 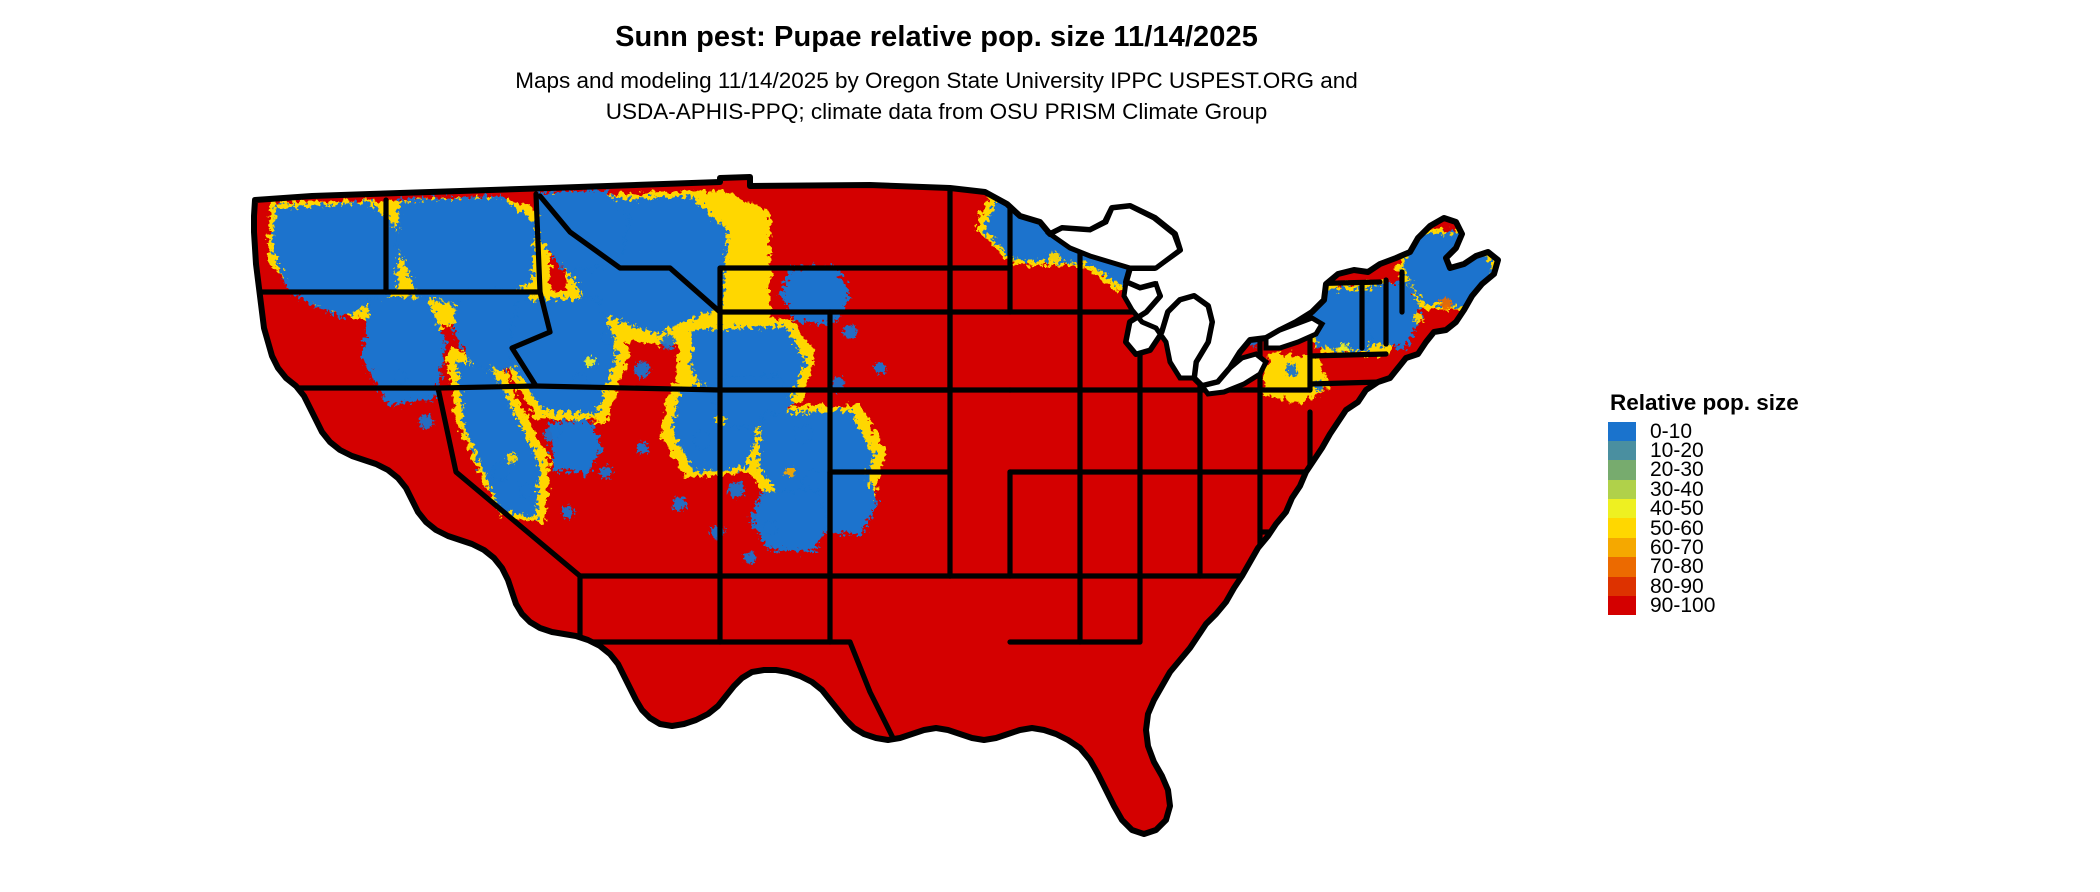 What do you see at coordinates (1773, 470) in the screenshot?
I see `legend-row: 20-30` at bounding box center [1773, 470].